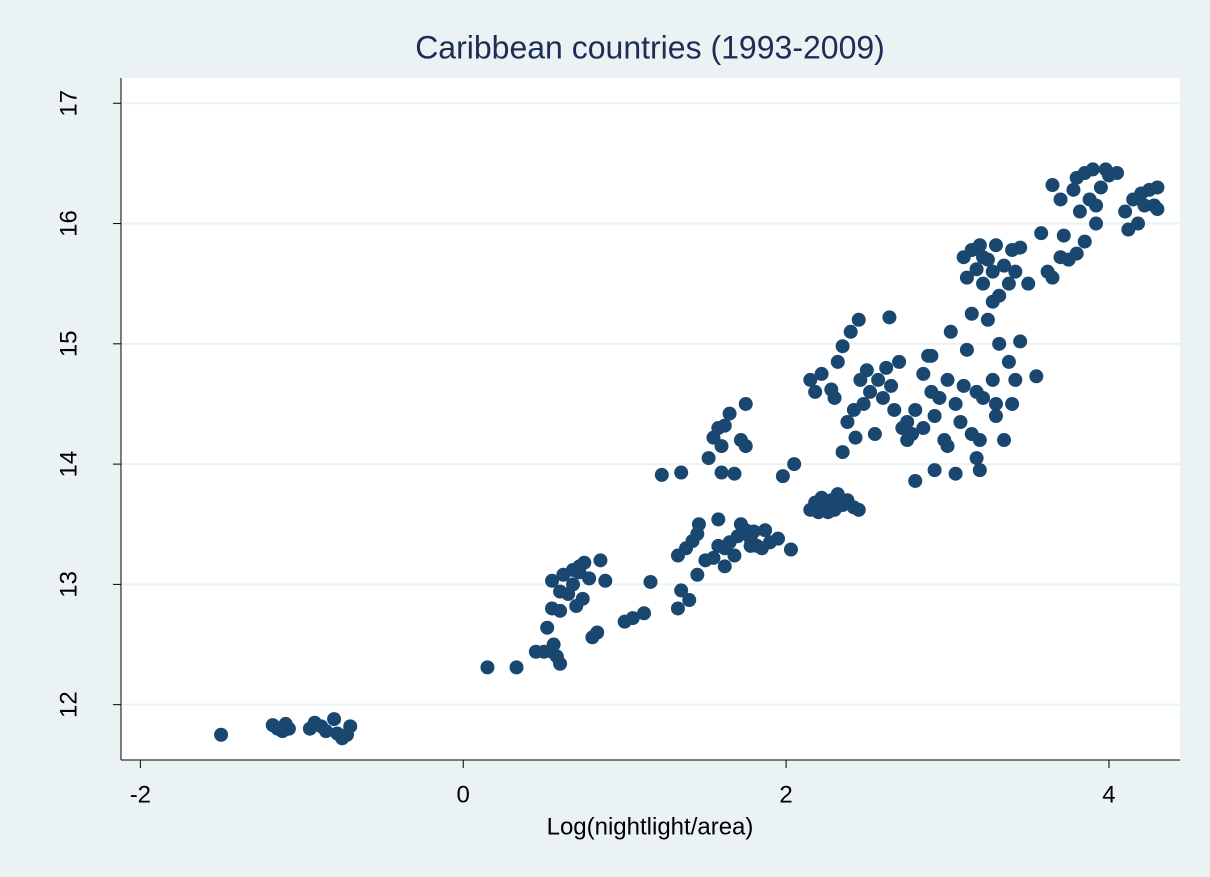 This screenshot has height=877, width=1210. I want to click on y-tick-label: 12, so click(68, 704).